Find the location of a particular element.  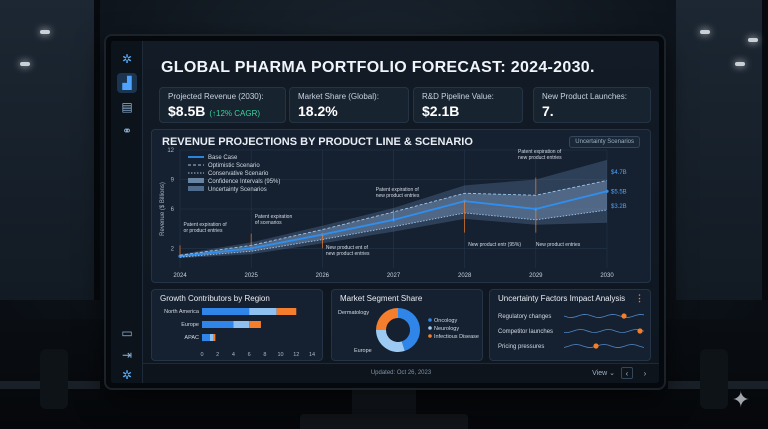

x-tick-label: 6 is located at coordinates (249, 355).